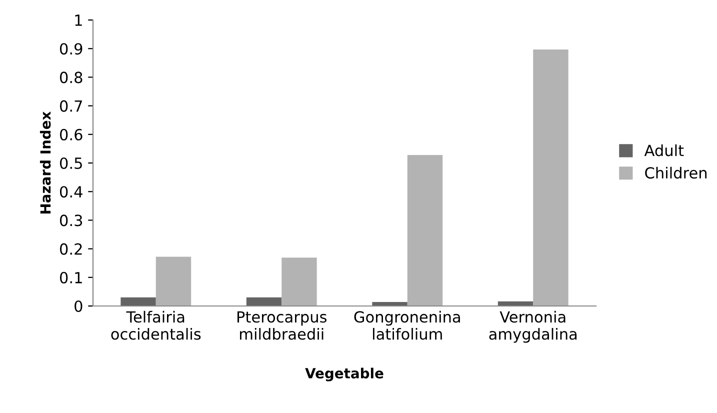 Image resolution: width=717 pixels, height=413 pixels. I want to click on x-tick-label: Vernonia amygdalina, so click(533, 326).